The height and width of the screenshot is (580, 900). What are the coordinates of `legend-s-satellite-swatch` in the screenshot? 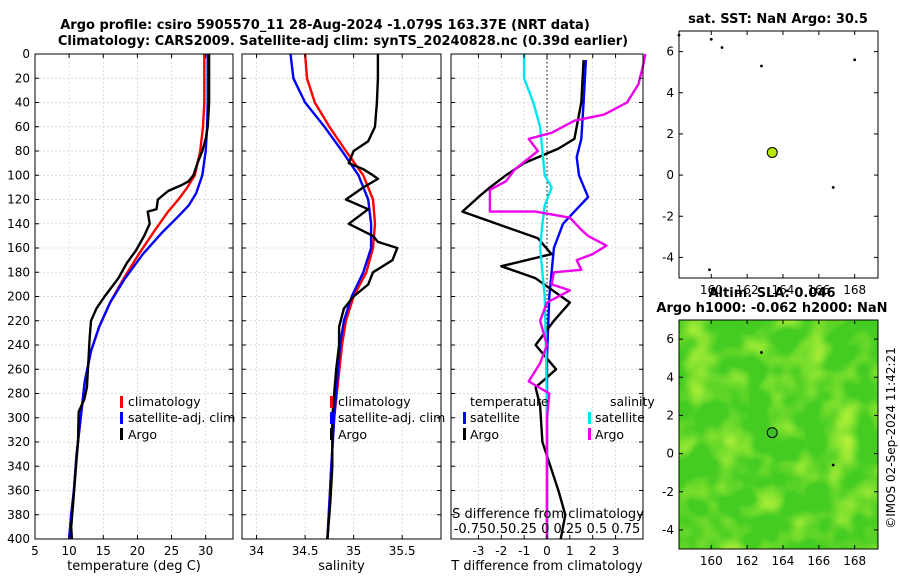 It's located at (589, 418).